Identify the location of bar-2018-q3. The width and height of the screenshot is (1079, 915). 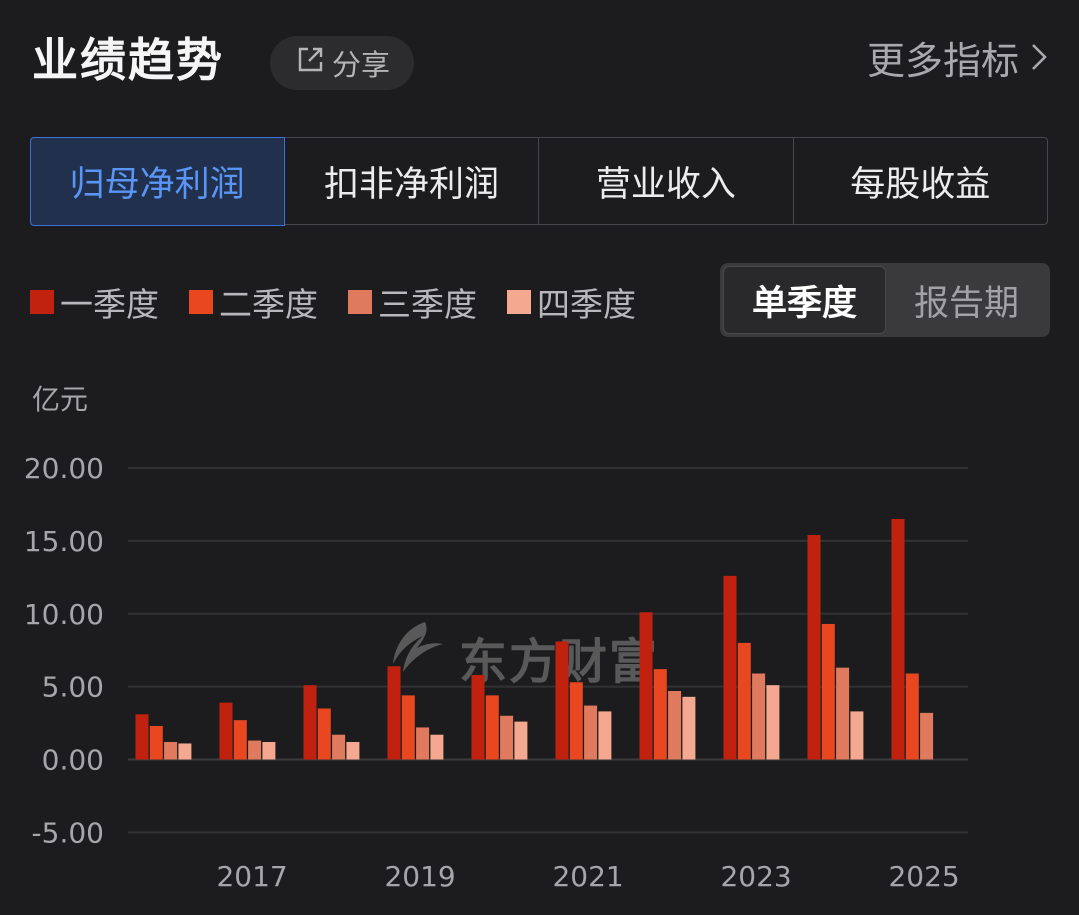
(339, 747).